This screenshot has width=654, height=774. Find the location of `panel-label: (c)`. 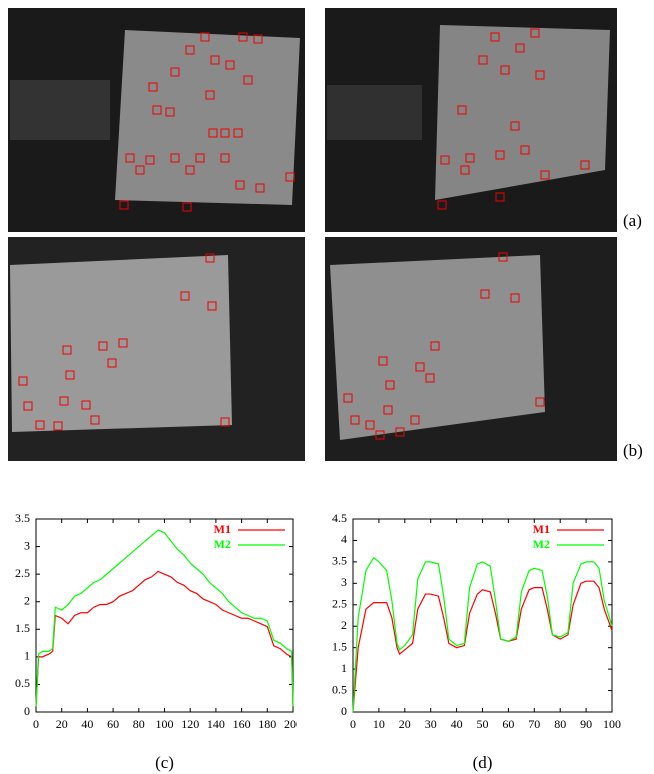

panel-label: (c) is located at coordinates (164, 762).